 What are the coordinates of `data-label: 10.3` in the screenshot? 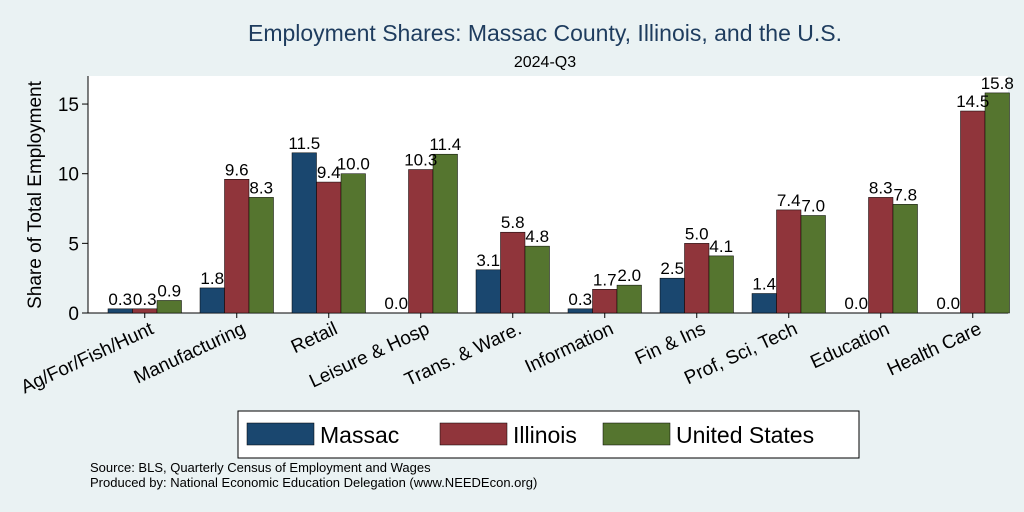 It's located at (420, 160).